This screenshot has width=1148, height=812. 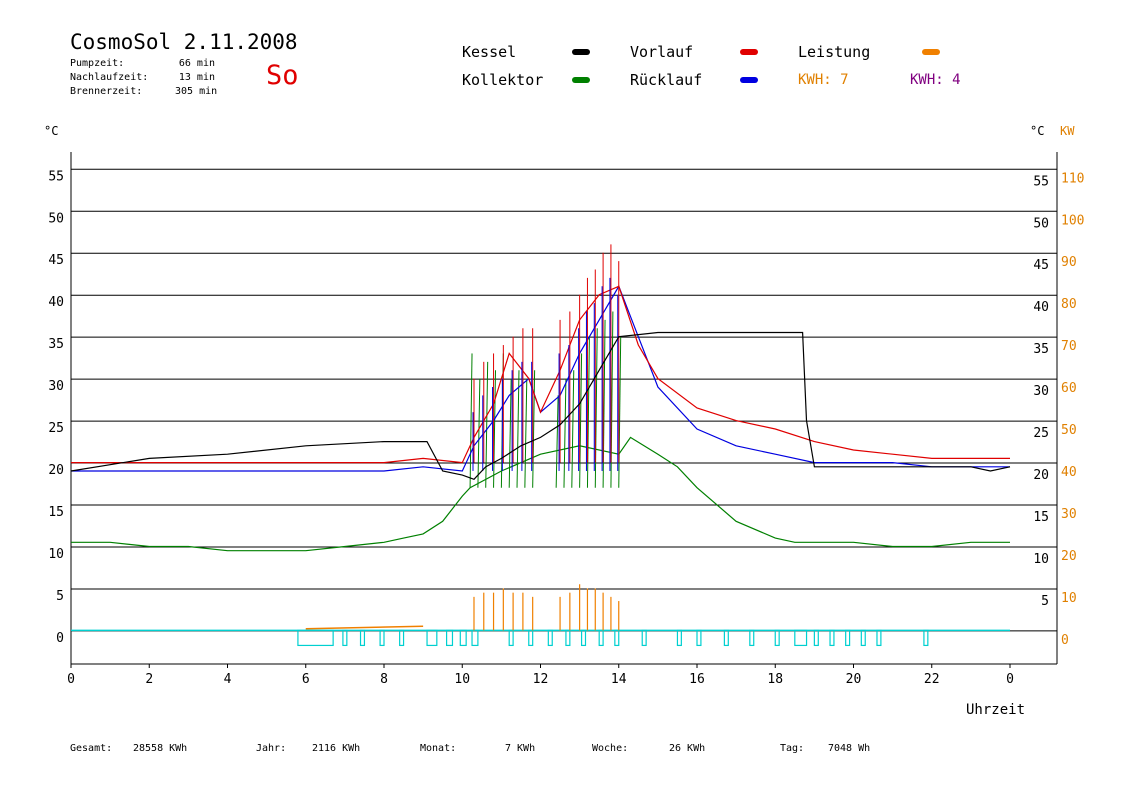 What do you see at coordinates (56, 554) in the screenshot?
I see `y-tick-label-left: 10` at bounding box center [56, 554].